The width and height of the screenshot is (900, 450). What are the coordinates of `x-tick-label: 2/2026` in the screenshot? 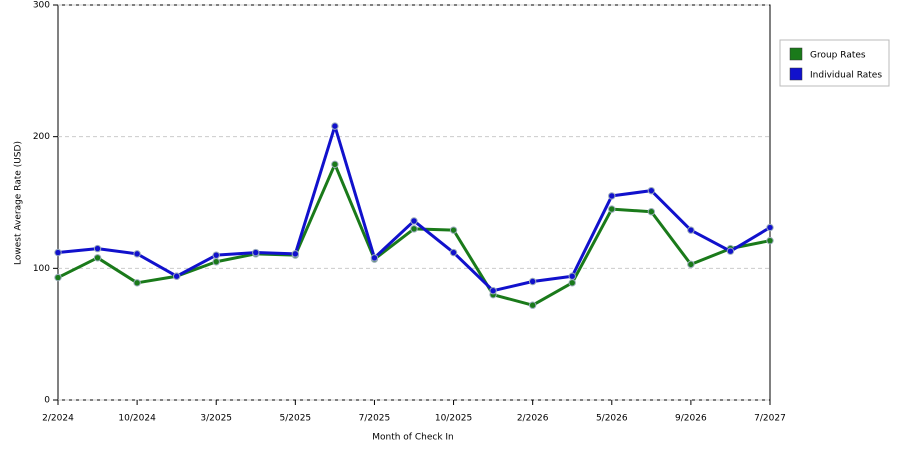 It's located at (533, 419).